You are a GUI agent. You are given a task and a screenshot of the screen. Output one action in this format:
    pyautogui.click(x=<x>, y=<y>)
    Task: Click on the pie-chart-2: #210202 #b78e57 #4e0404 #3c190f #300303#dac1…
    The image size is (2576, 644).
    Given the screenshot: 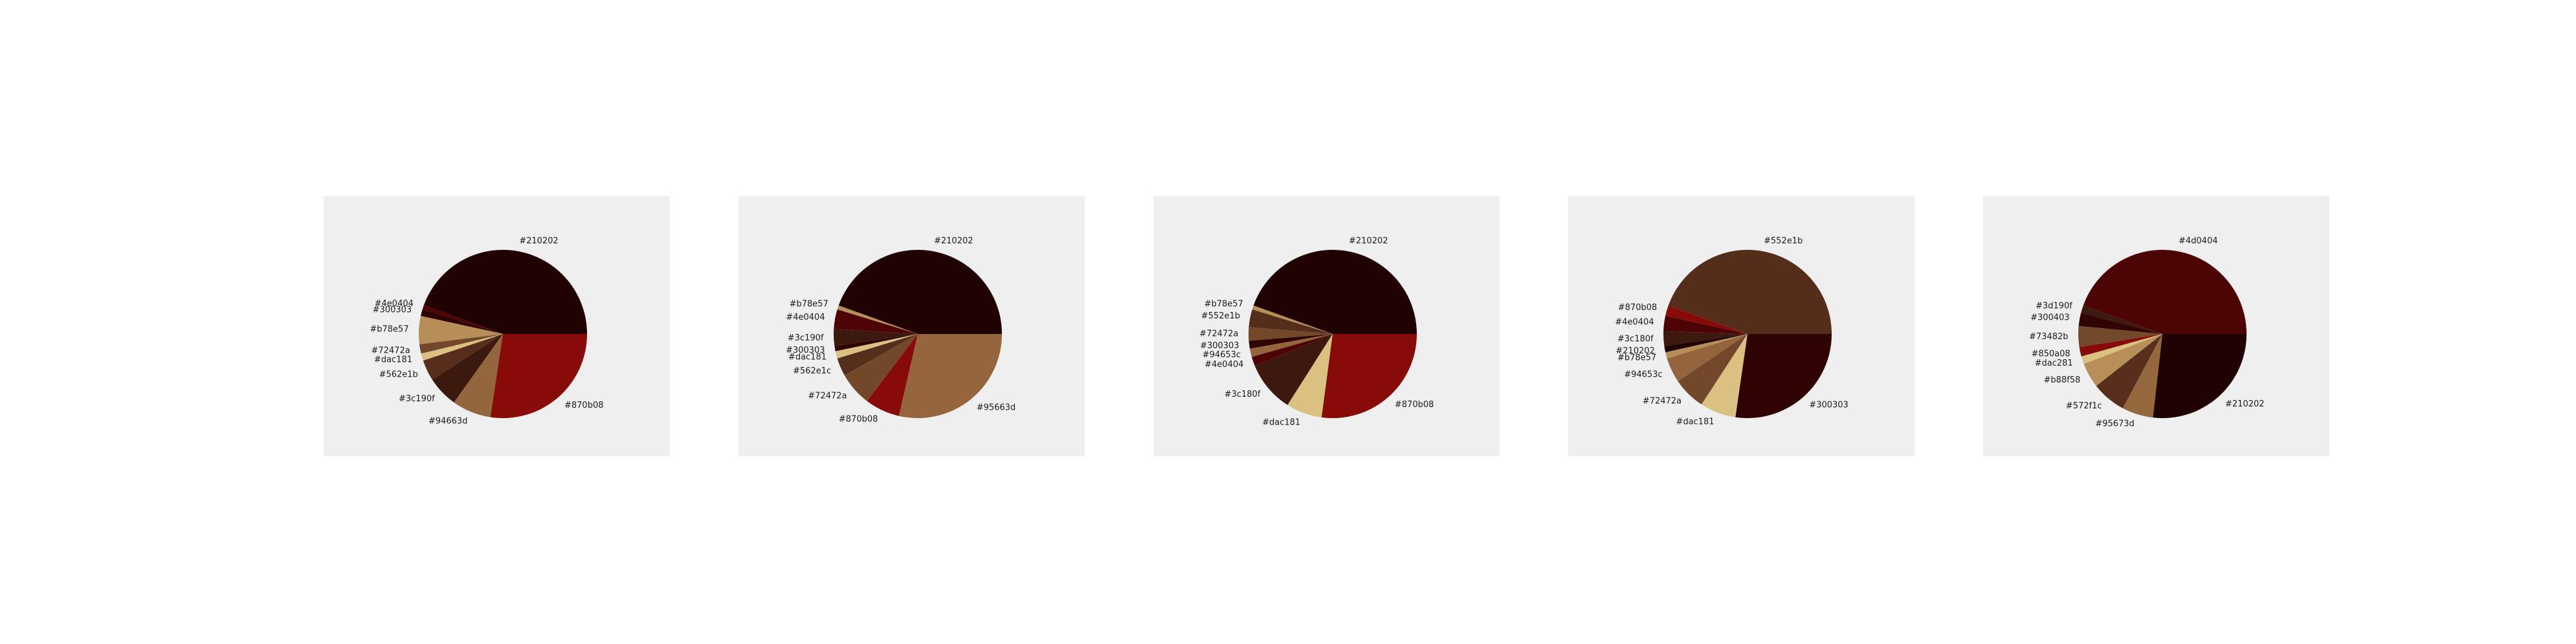 What is the action you would take?
    pyautogui.click(x=901, y=330)
    